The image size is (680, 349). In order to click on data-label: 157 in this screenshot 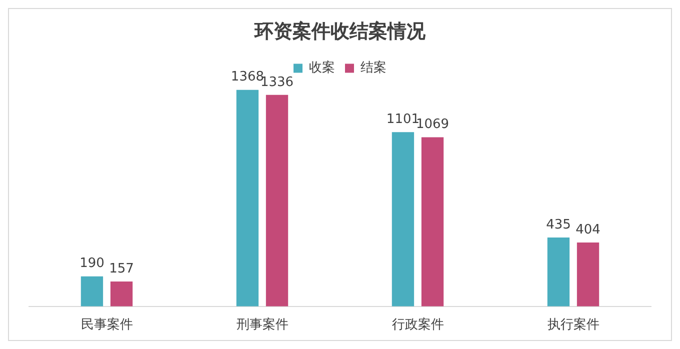, I will do `click(121, 268)`.